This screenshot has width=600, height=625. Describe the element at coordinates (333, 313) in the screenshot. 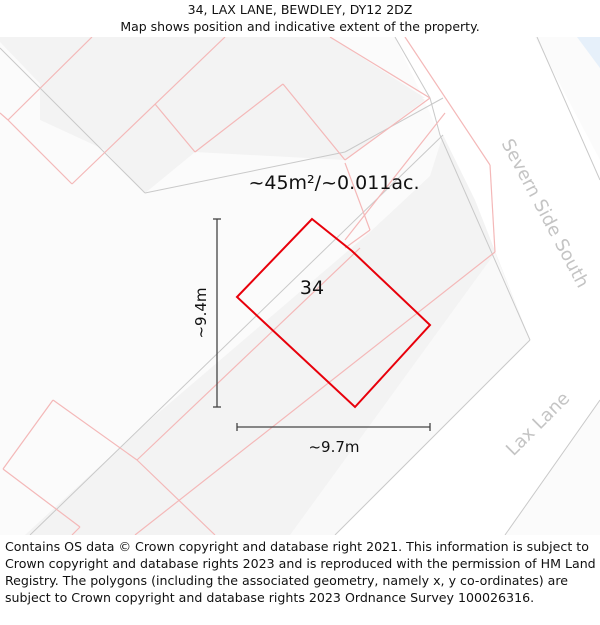

I see `property-outline` at that location.